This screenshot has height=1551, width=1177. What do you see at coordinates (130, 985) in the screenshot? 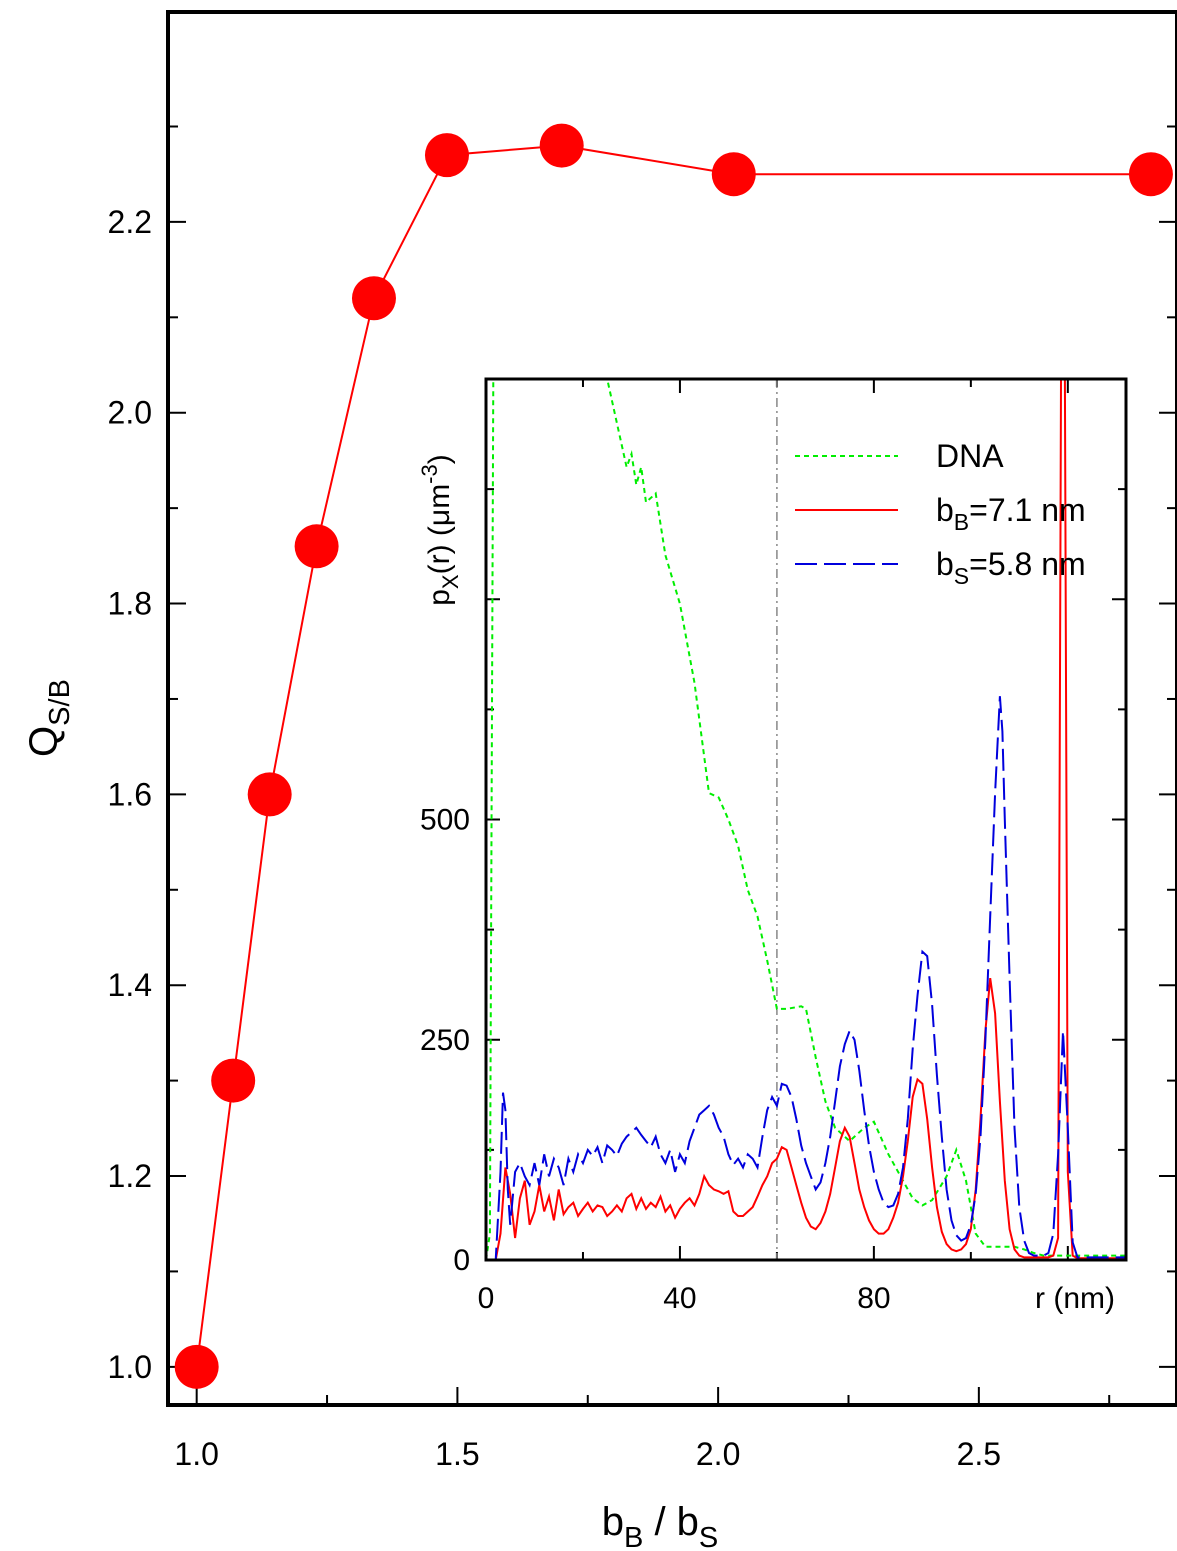
I see `main-y-tick-label: 1.4` at bounding box center [130, 985].